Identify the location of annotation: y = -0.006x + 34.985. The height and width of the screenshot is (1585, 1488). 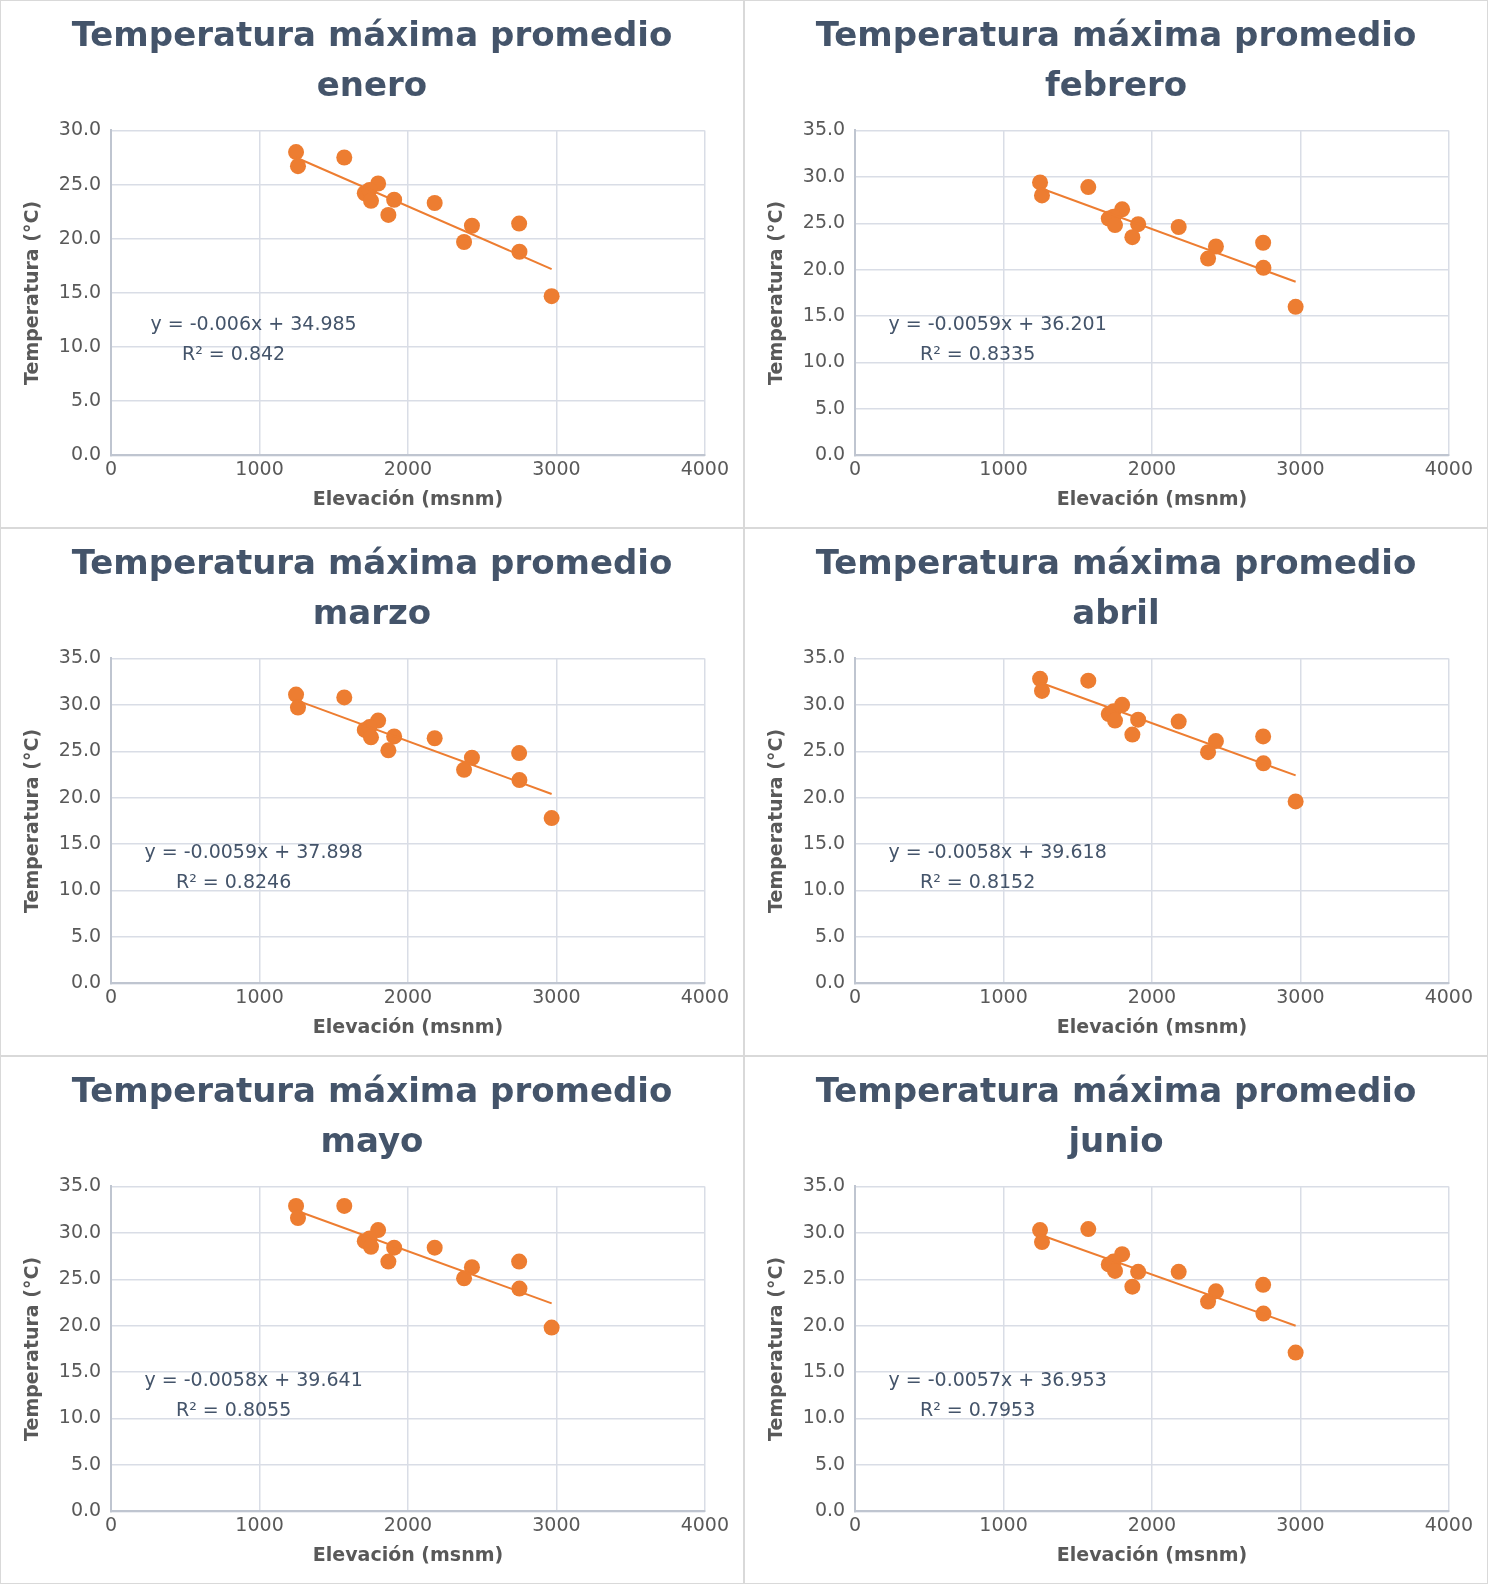
(253, 323).